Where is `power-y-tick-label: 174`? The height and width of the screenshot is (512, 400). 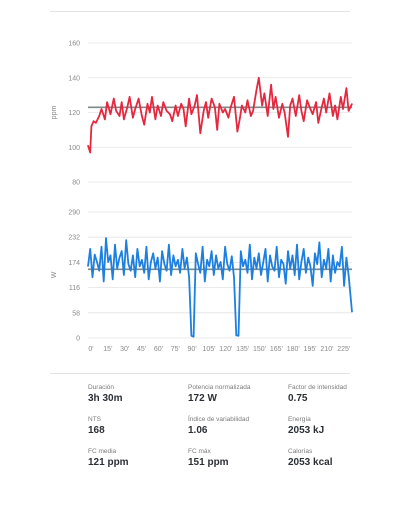 power-y-tick-label: 174 is located at coordinates (74, 263).